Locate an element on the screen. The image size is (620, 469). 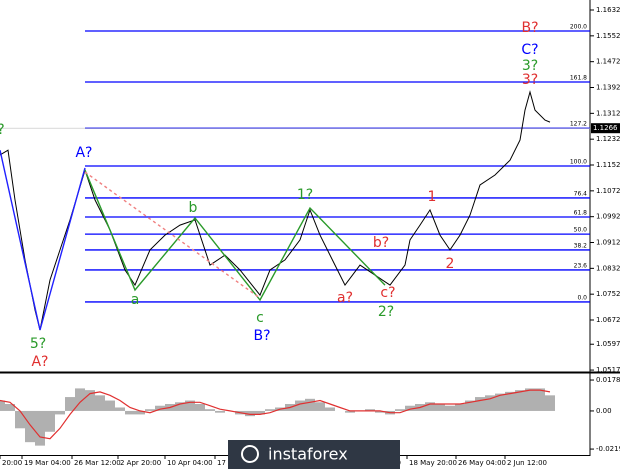
x-tick-label: 18 May 20:00 is located at coordinates (433, 463).